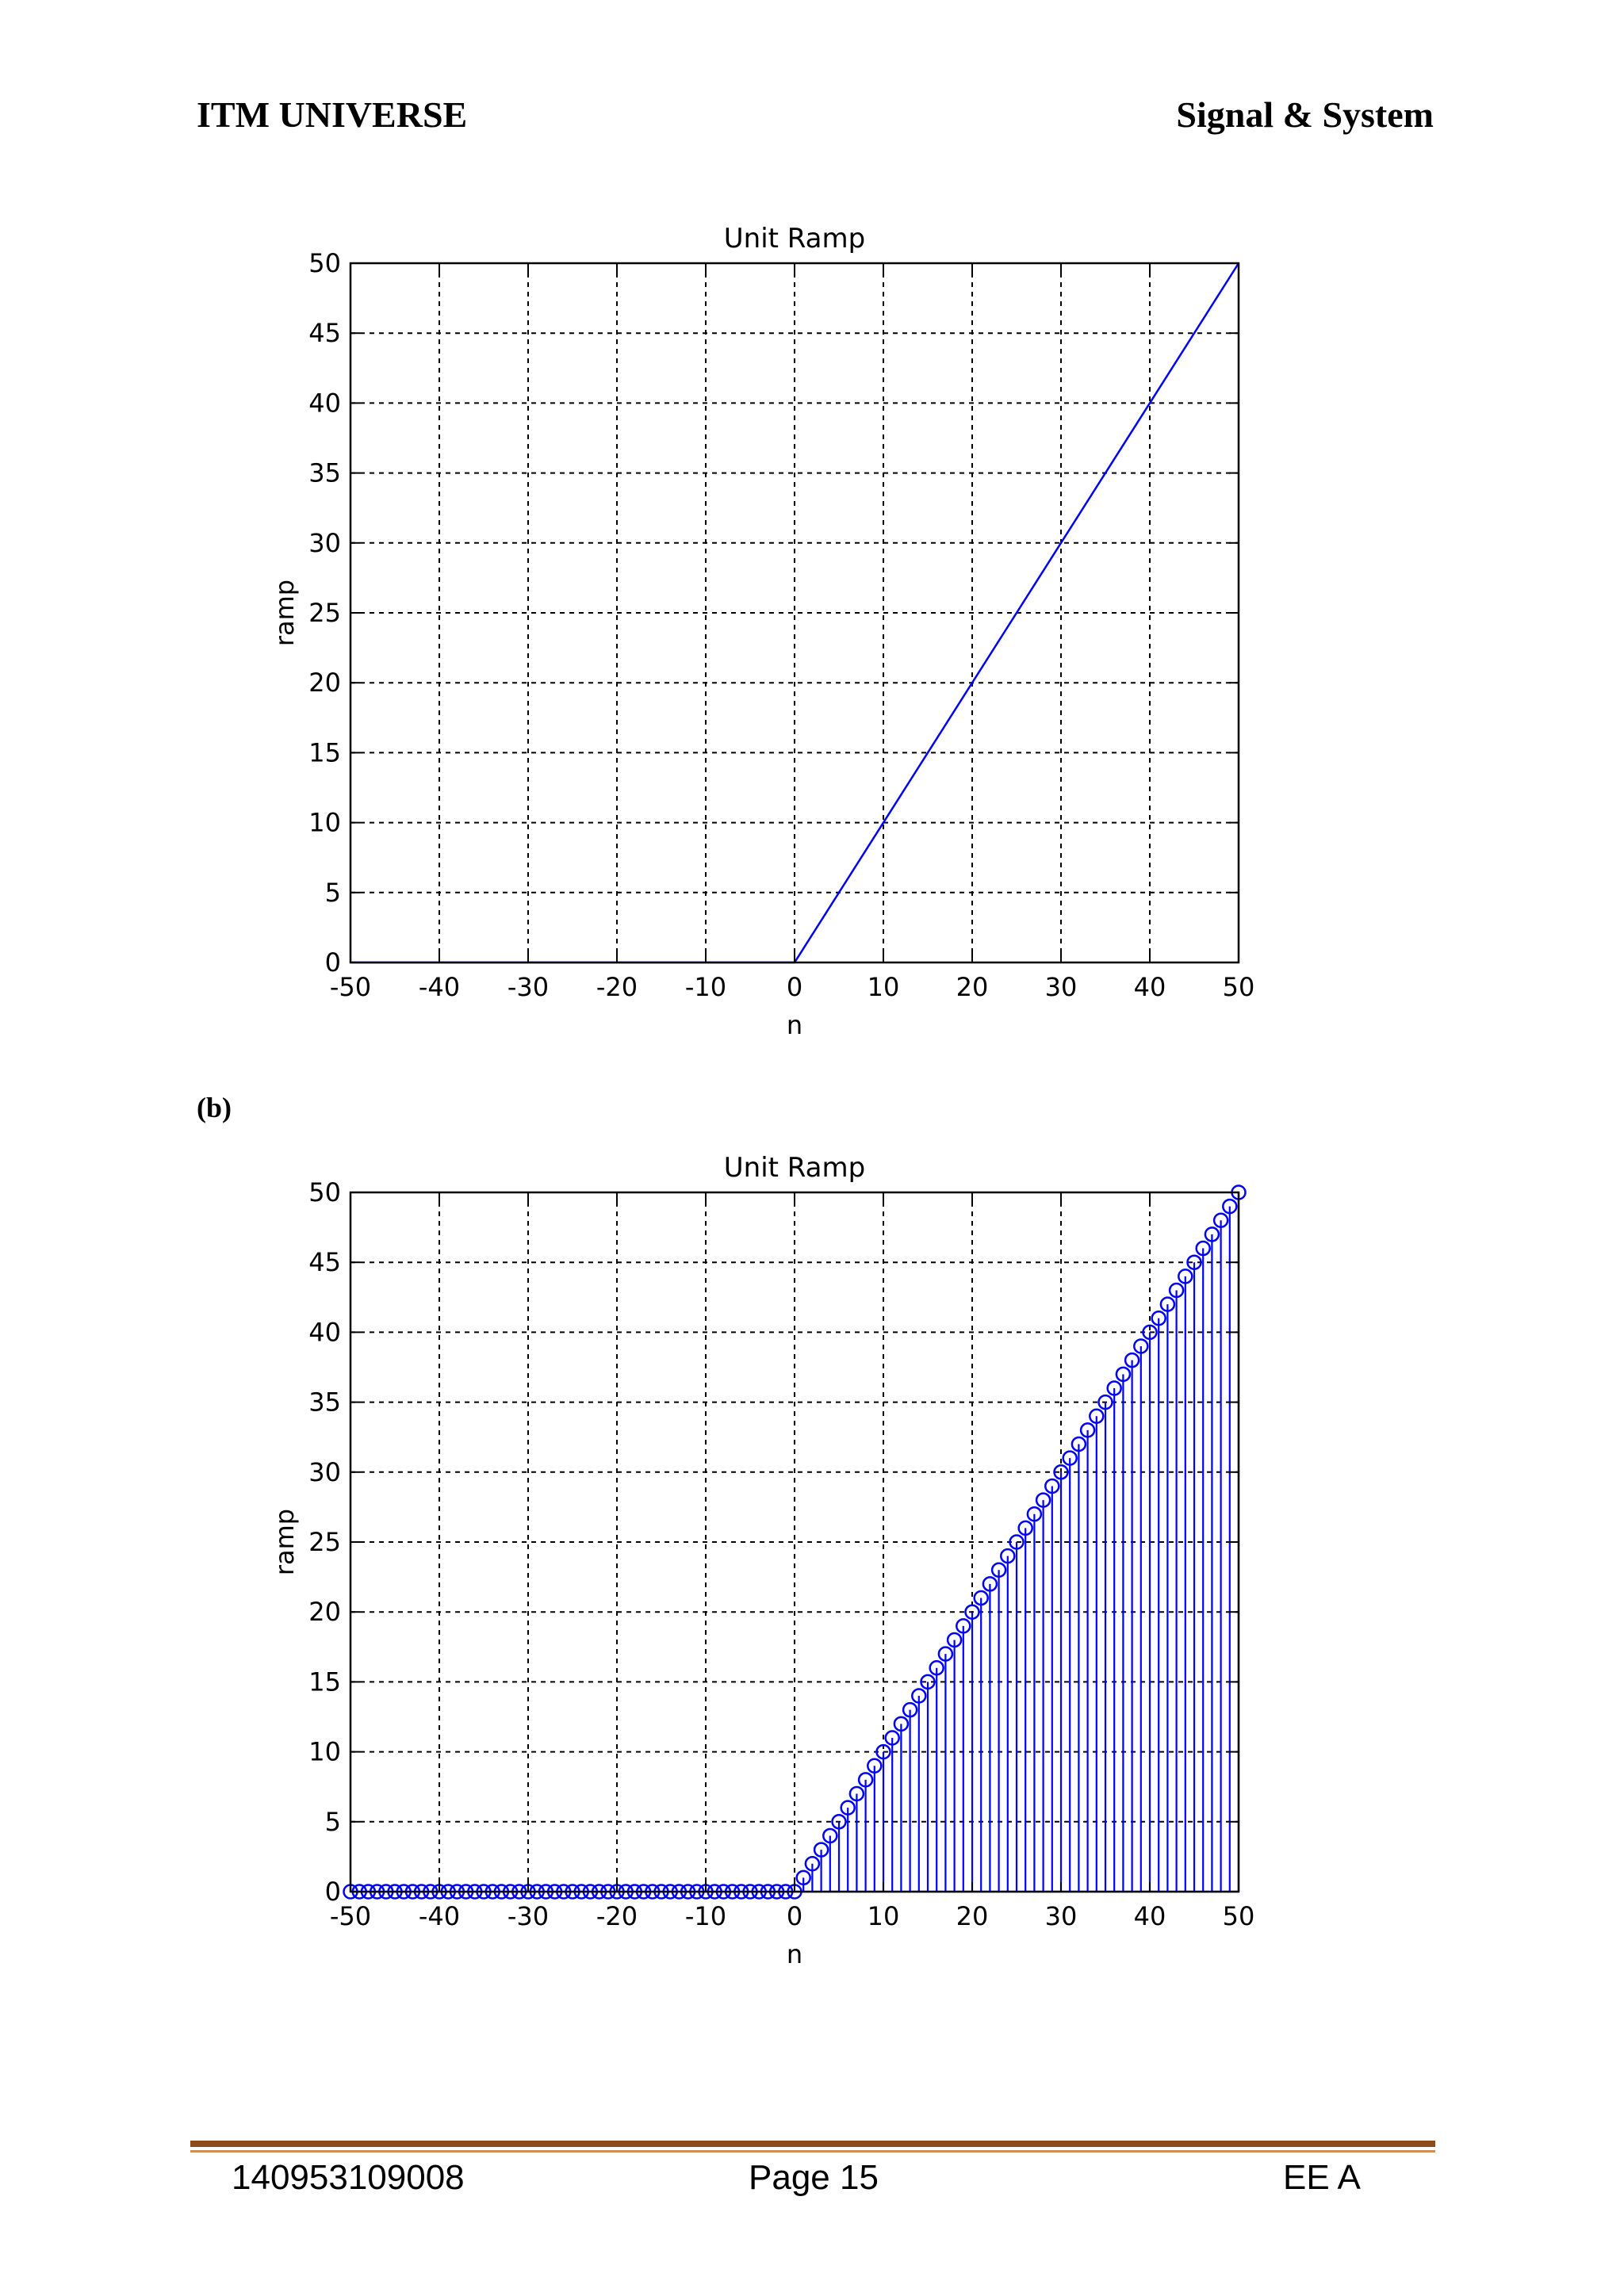 Image resolution: width=1624 pixels, height=2296 pixels. I want to click on footer-enrollment: 140953109008, so click(348, 2178).